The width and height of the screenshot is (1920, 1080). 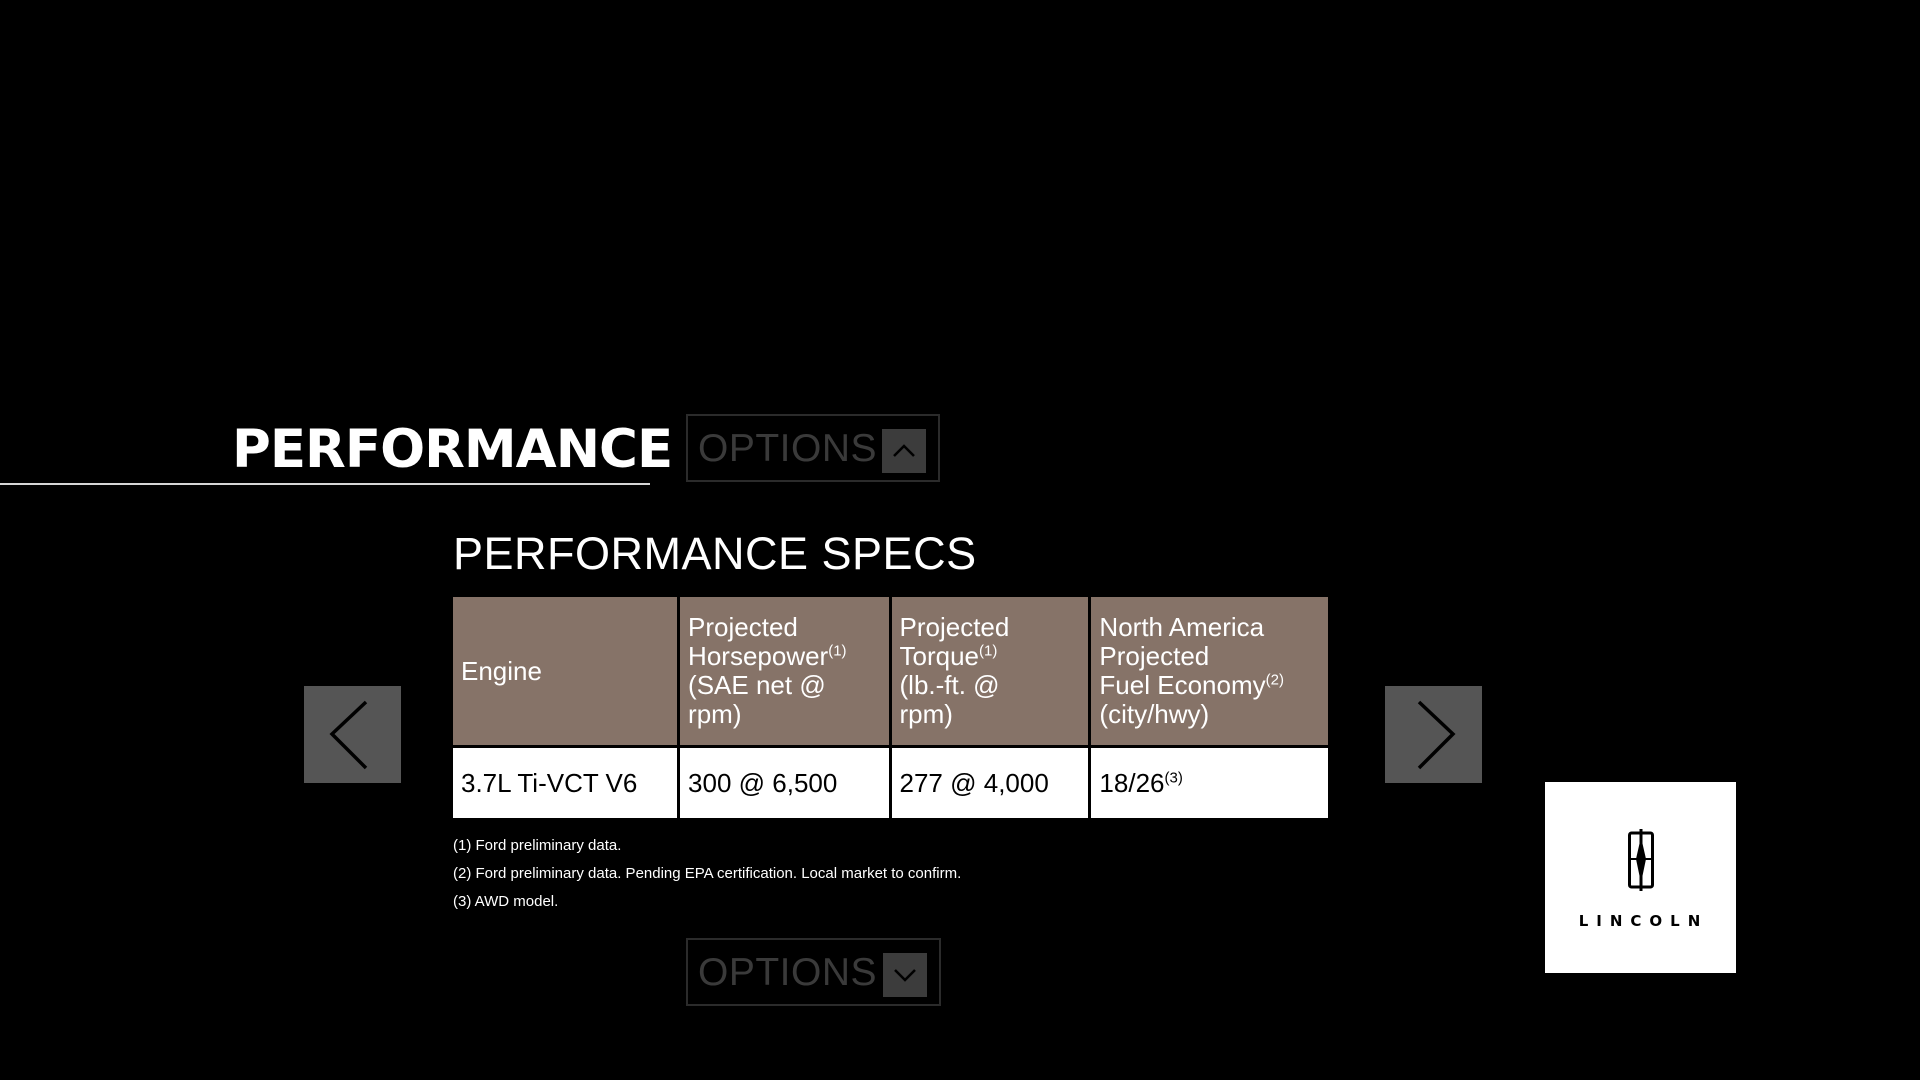 I want to click on previous-slide-button, so click(x=352, y=734).